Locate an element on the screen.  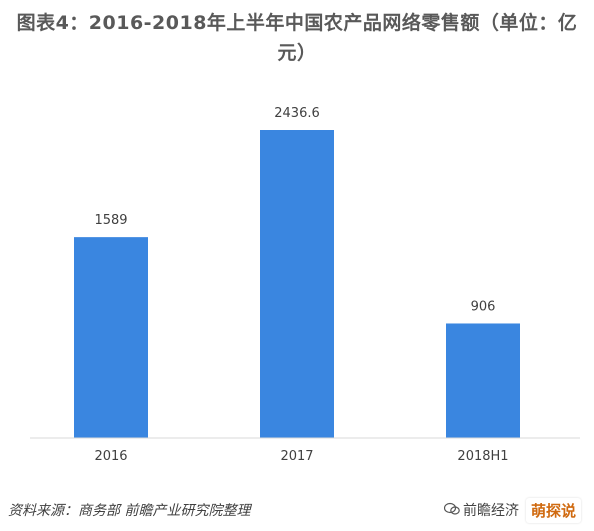
bar-2017 is located at coordinates (297, 284).